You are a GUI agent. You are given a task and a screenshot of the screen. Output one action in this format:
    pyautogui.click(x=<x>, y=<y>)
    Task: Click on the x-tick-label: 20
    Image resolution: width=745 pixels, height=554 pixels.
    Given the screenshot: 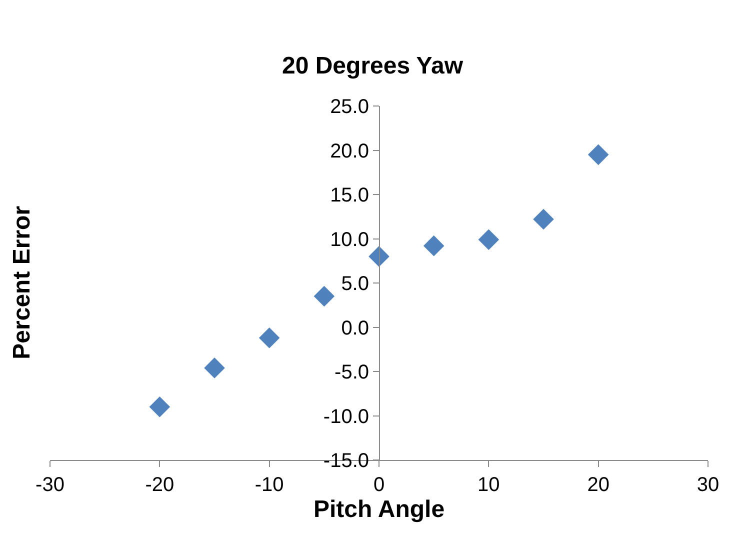 What is the action you would take?
    pyautogui.click(x=598, y=485)
    